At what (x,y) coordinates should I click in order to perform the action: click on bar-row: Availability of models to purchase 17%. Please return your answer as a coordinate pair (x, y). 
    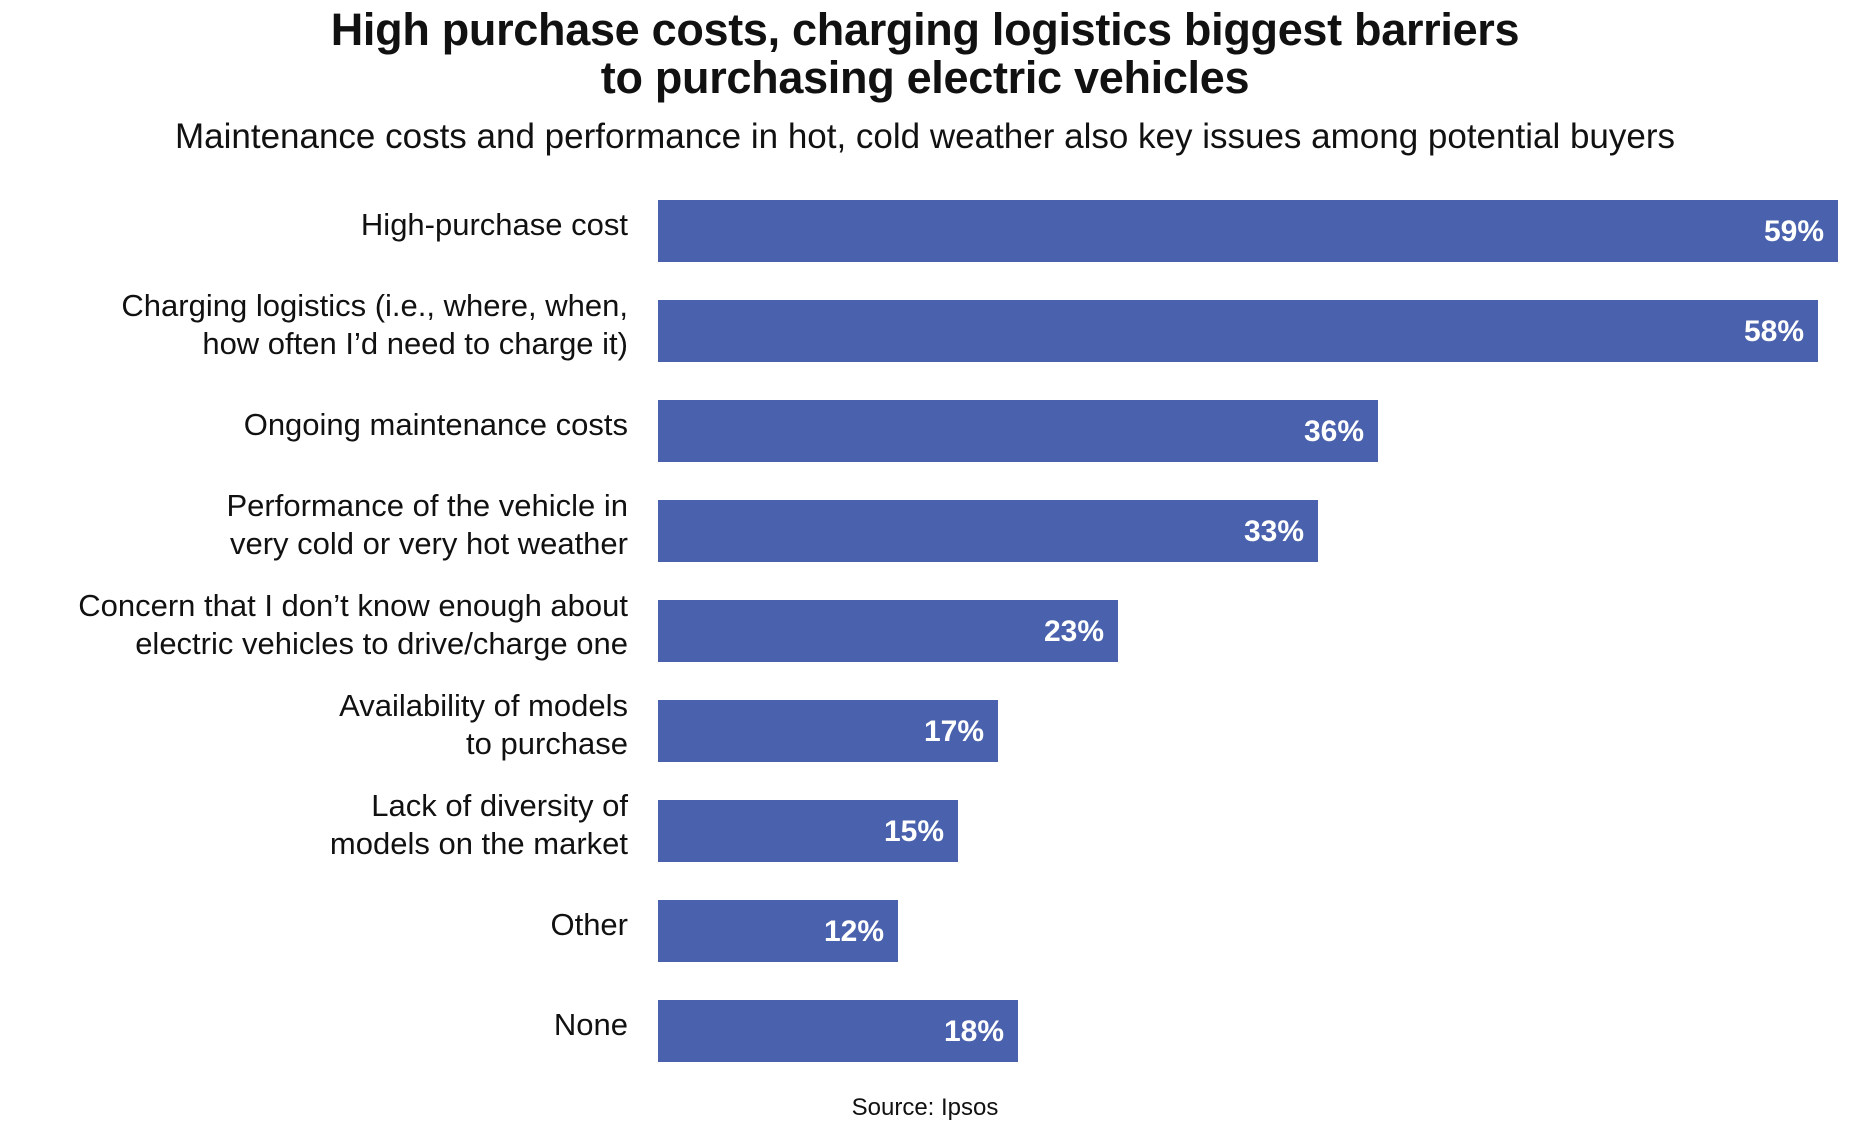
    Looking at the image, I should click on (925, 725).